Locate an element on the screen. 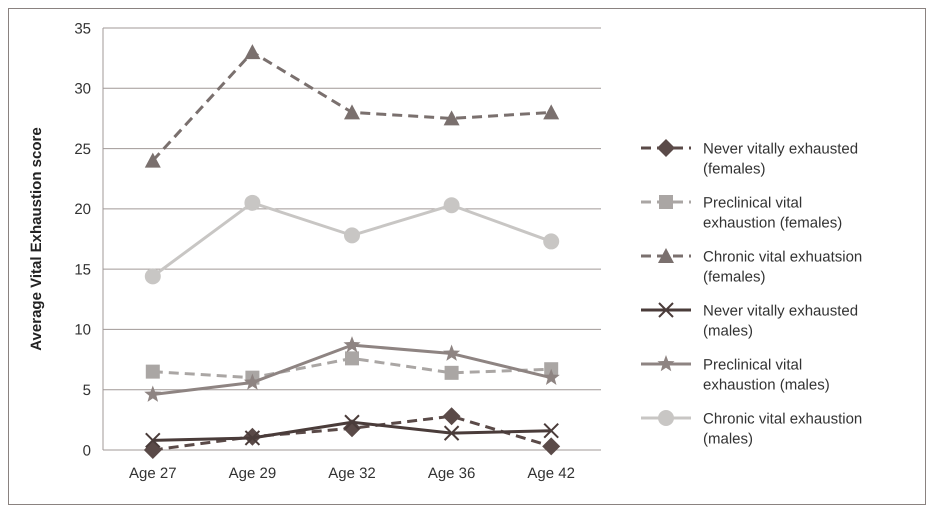 Image resolution: width=934 pixels, height=513 pixels. y-tick-label: 30 is located at coordinates (82, 89).